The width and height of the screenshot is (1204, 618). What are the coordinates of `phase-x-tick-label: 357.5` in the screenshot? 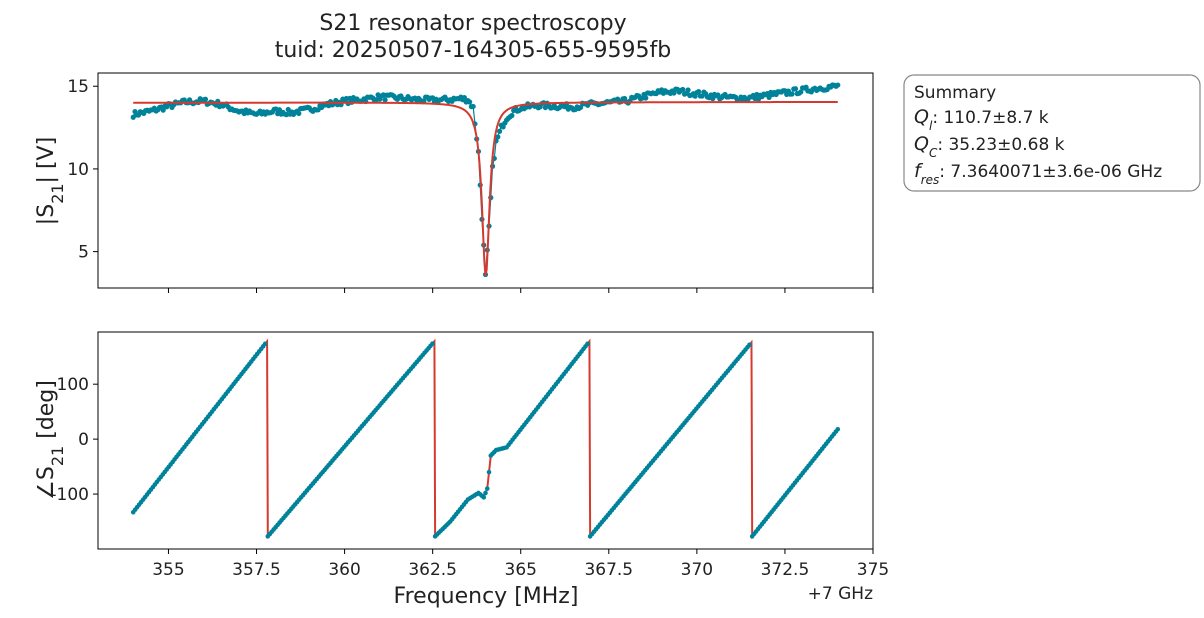 It's located at (256, 570).